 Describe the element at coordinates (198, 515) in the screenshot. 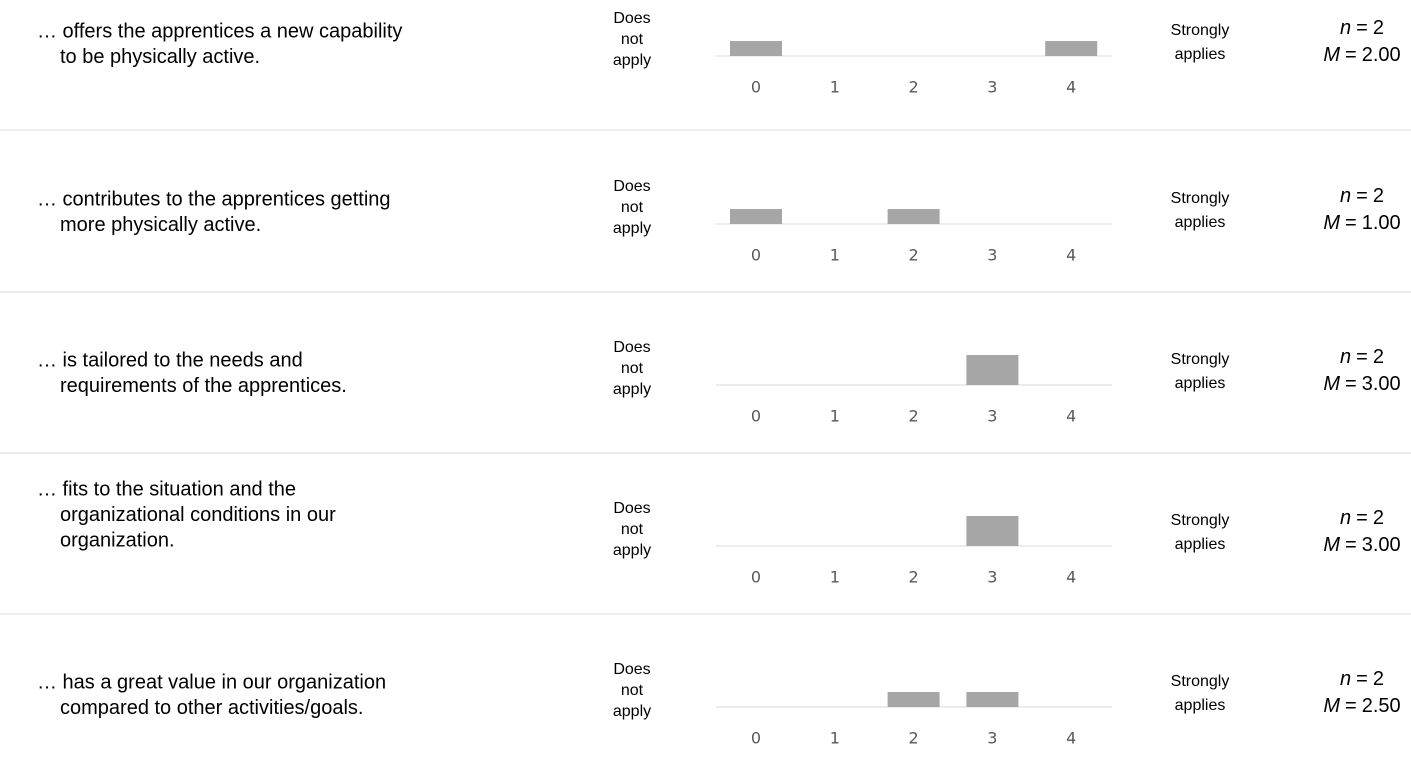

I see `statement-line: organizational conditions in our` at that location.